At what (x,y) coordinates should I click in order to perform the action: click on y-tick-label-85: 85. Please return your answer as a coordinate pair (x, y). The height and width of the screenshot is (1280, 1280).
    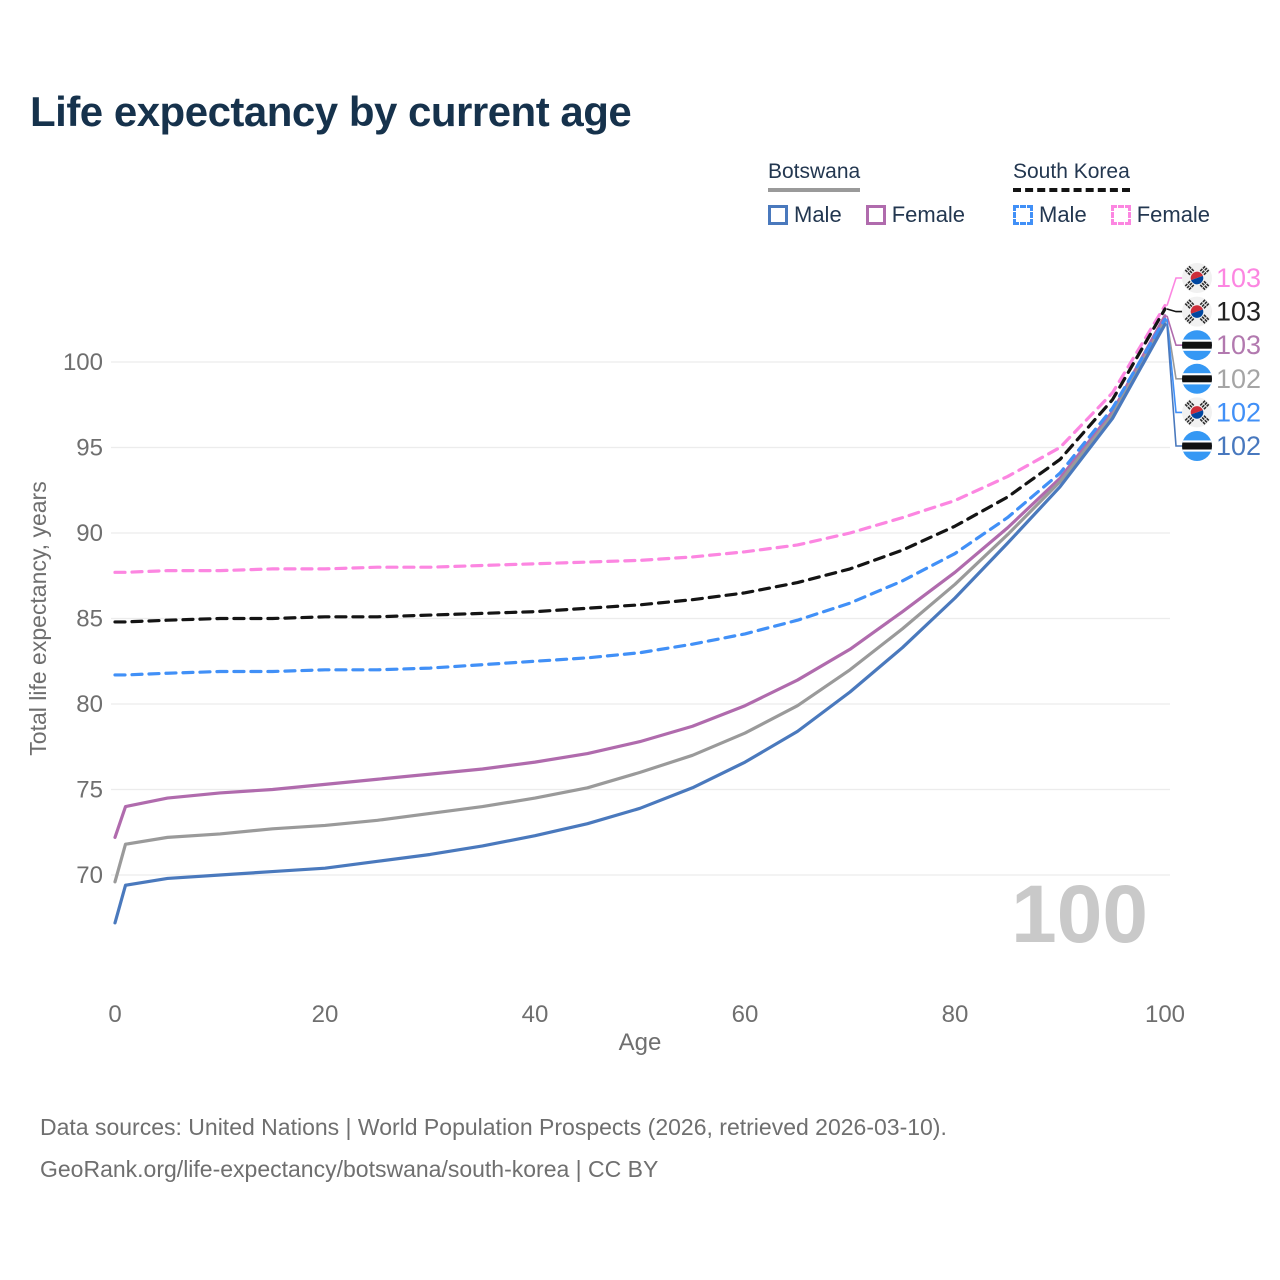
    Looking at the image, I should click on (89, 619).